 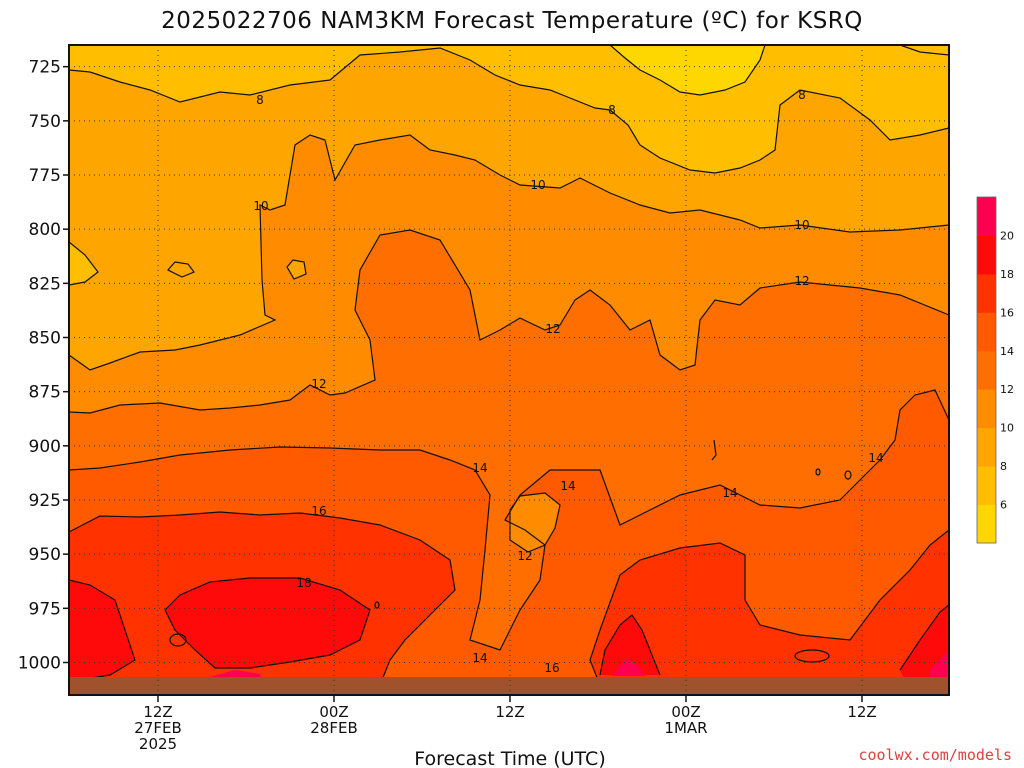 I want to click on y-tick-label-800: 800, so click(x=45, y=230).